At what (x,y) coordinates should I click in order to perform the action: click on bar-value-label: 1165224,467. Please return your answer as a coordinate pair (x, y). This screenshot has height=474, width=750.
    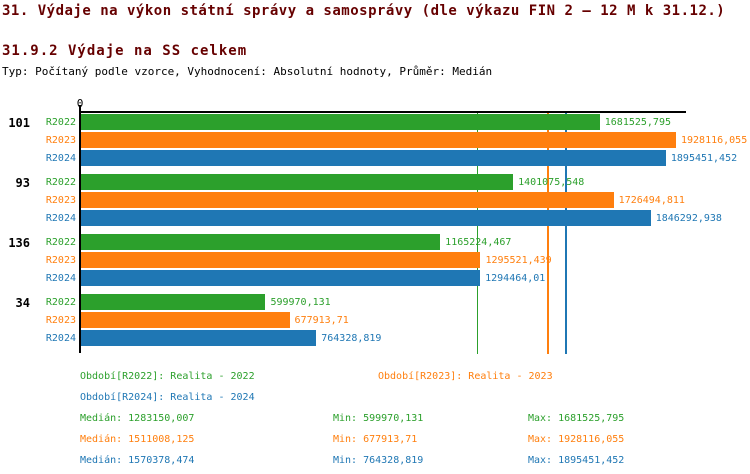
    Looking at the image, I should click on (478, 242).